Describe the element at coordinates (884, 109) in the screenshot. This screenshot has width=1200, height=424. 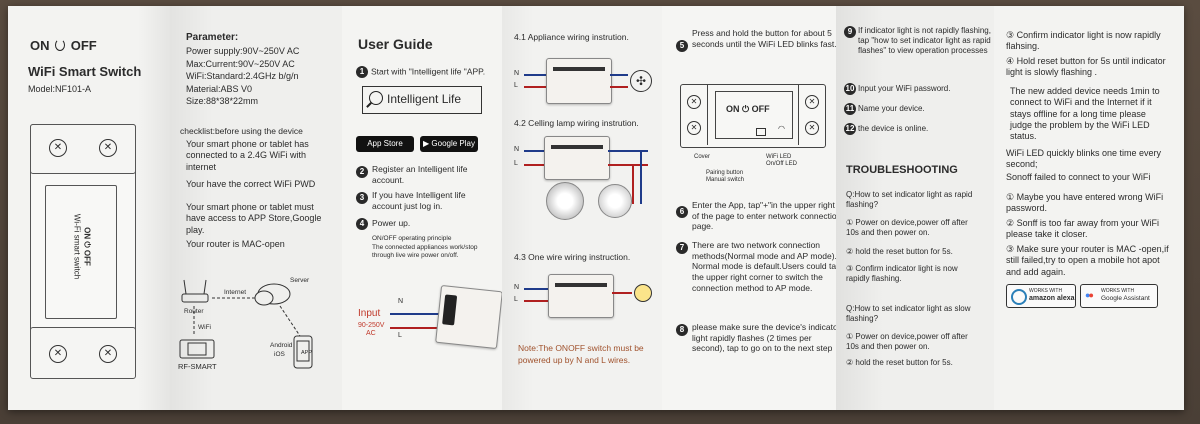
I see `step-11: 11 Name your device.` at that location.